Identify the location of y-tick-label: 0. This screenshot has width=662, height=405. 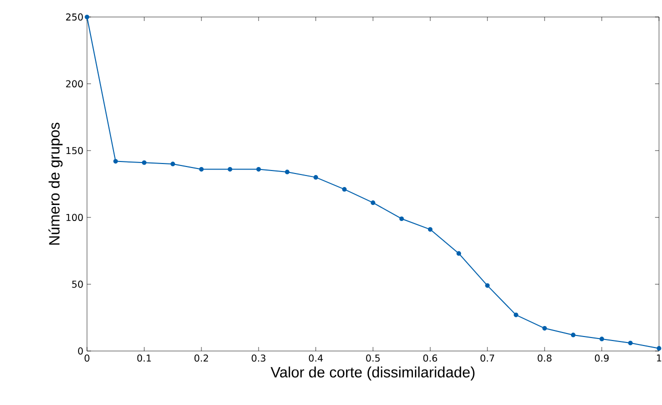
(80, 351).